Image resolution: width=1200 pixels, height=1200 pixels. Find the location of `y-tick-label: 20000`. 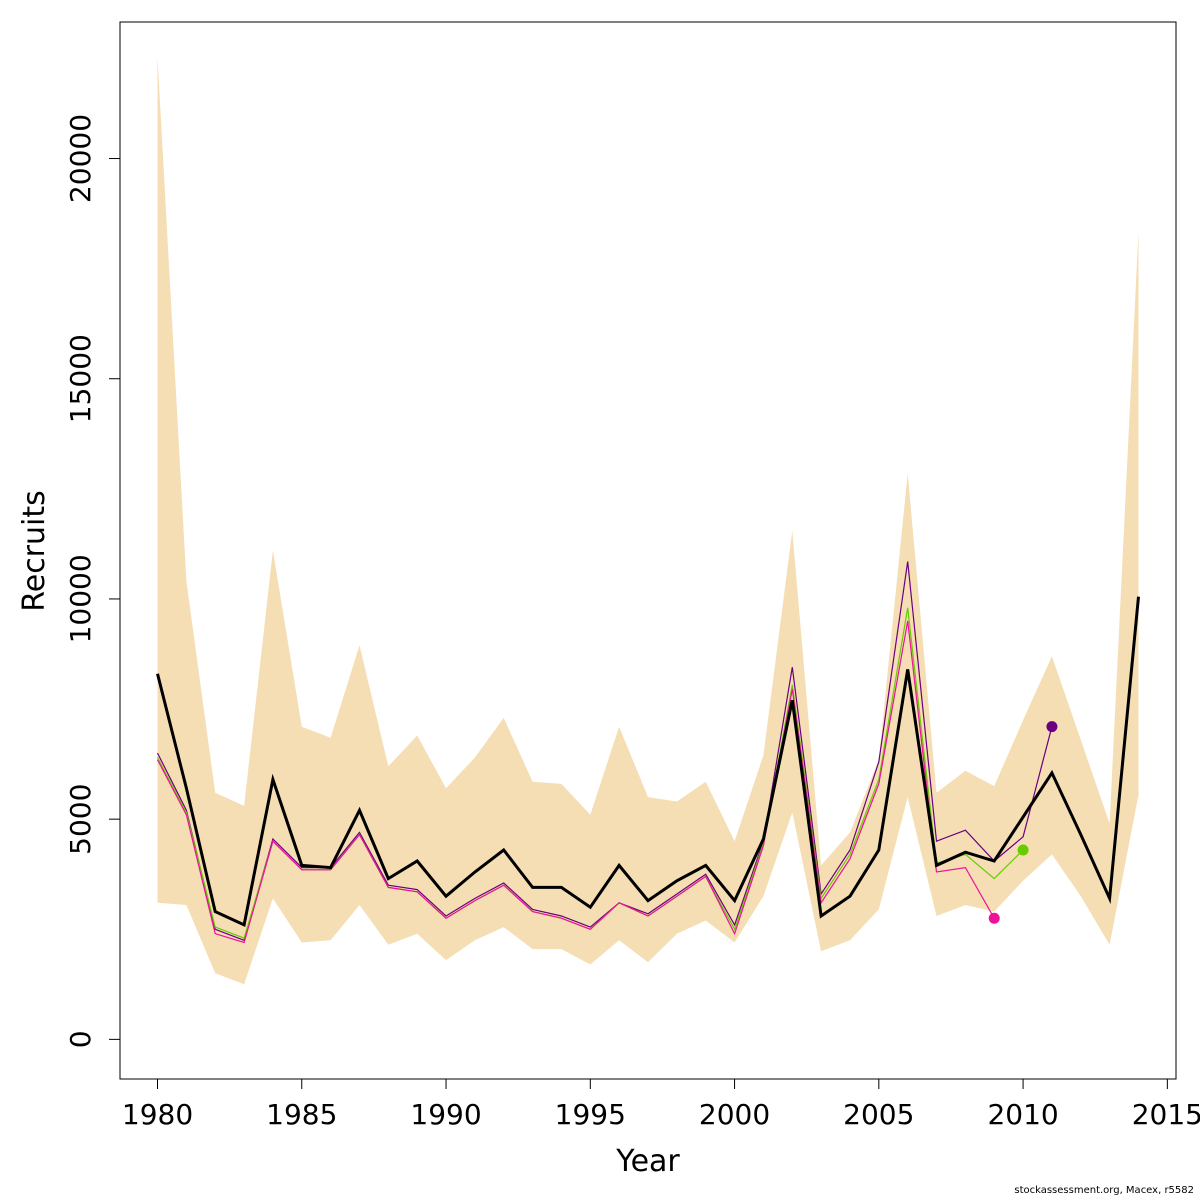

y-tick-label: 20000 is located at coordinates (80, 158).